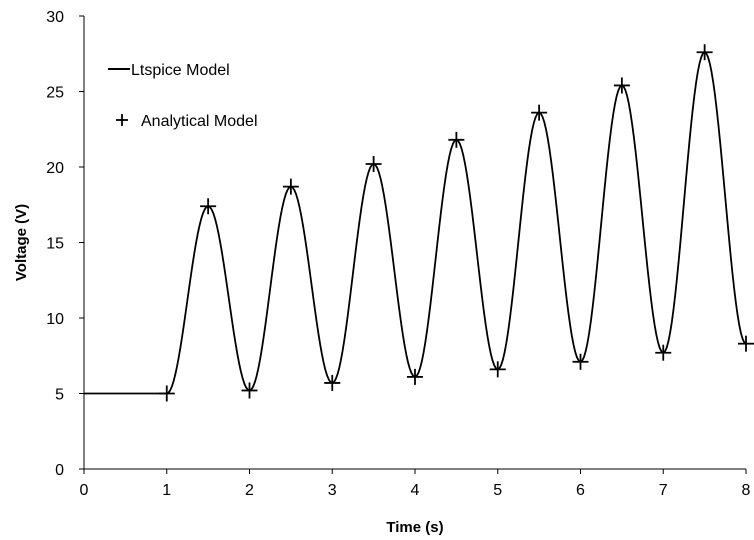 The height and width of the screenshot is (540, 754). What do you see at coordinates (663, 490) in the screenshot?
I see `x-tick-label: 7` at bounding box center [663, 490].